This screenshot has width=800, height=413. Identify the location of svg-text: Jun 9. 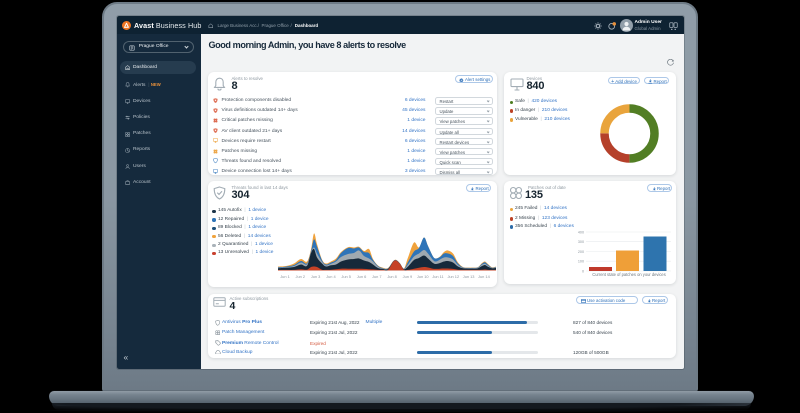
(408, 276).